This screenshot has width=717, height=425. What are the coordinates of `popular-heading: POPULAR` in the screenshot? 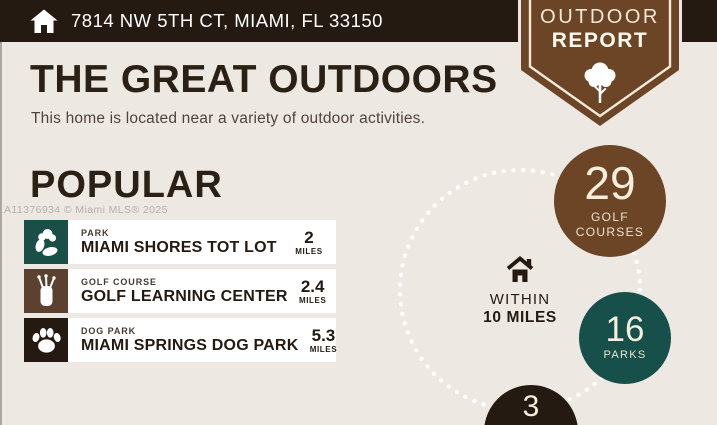 It's located at (126, 185).